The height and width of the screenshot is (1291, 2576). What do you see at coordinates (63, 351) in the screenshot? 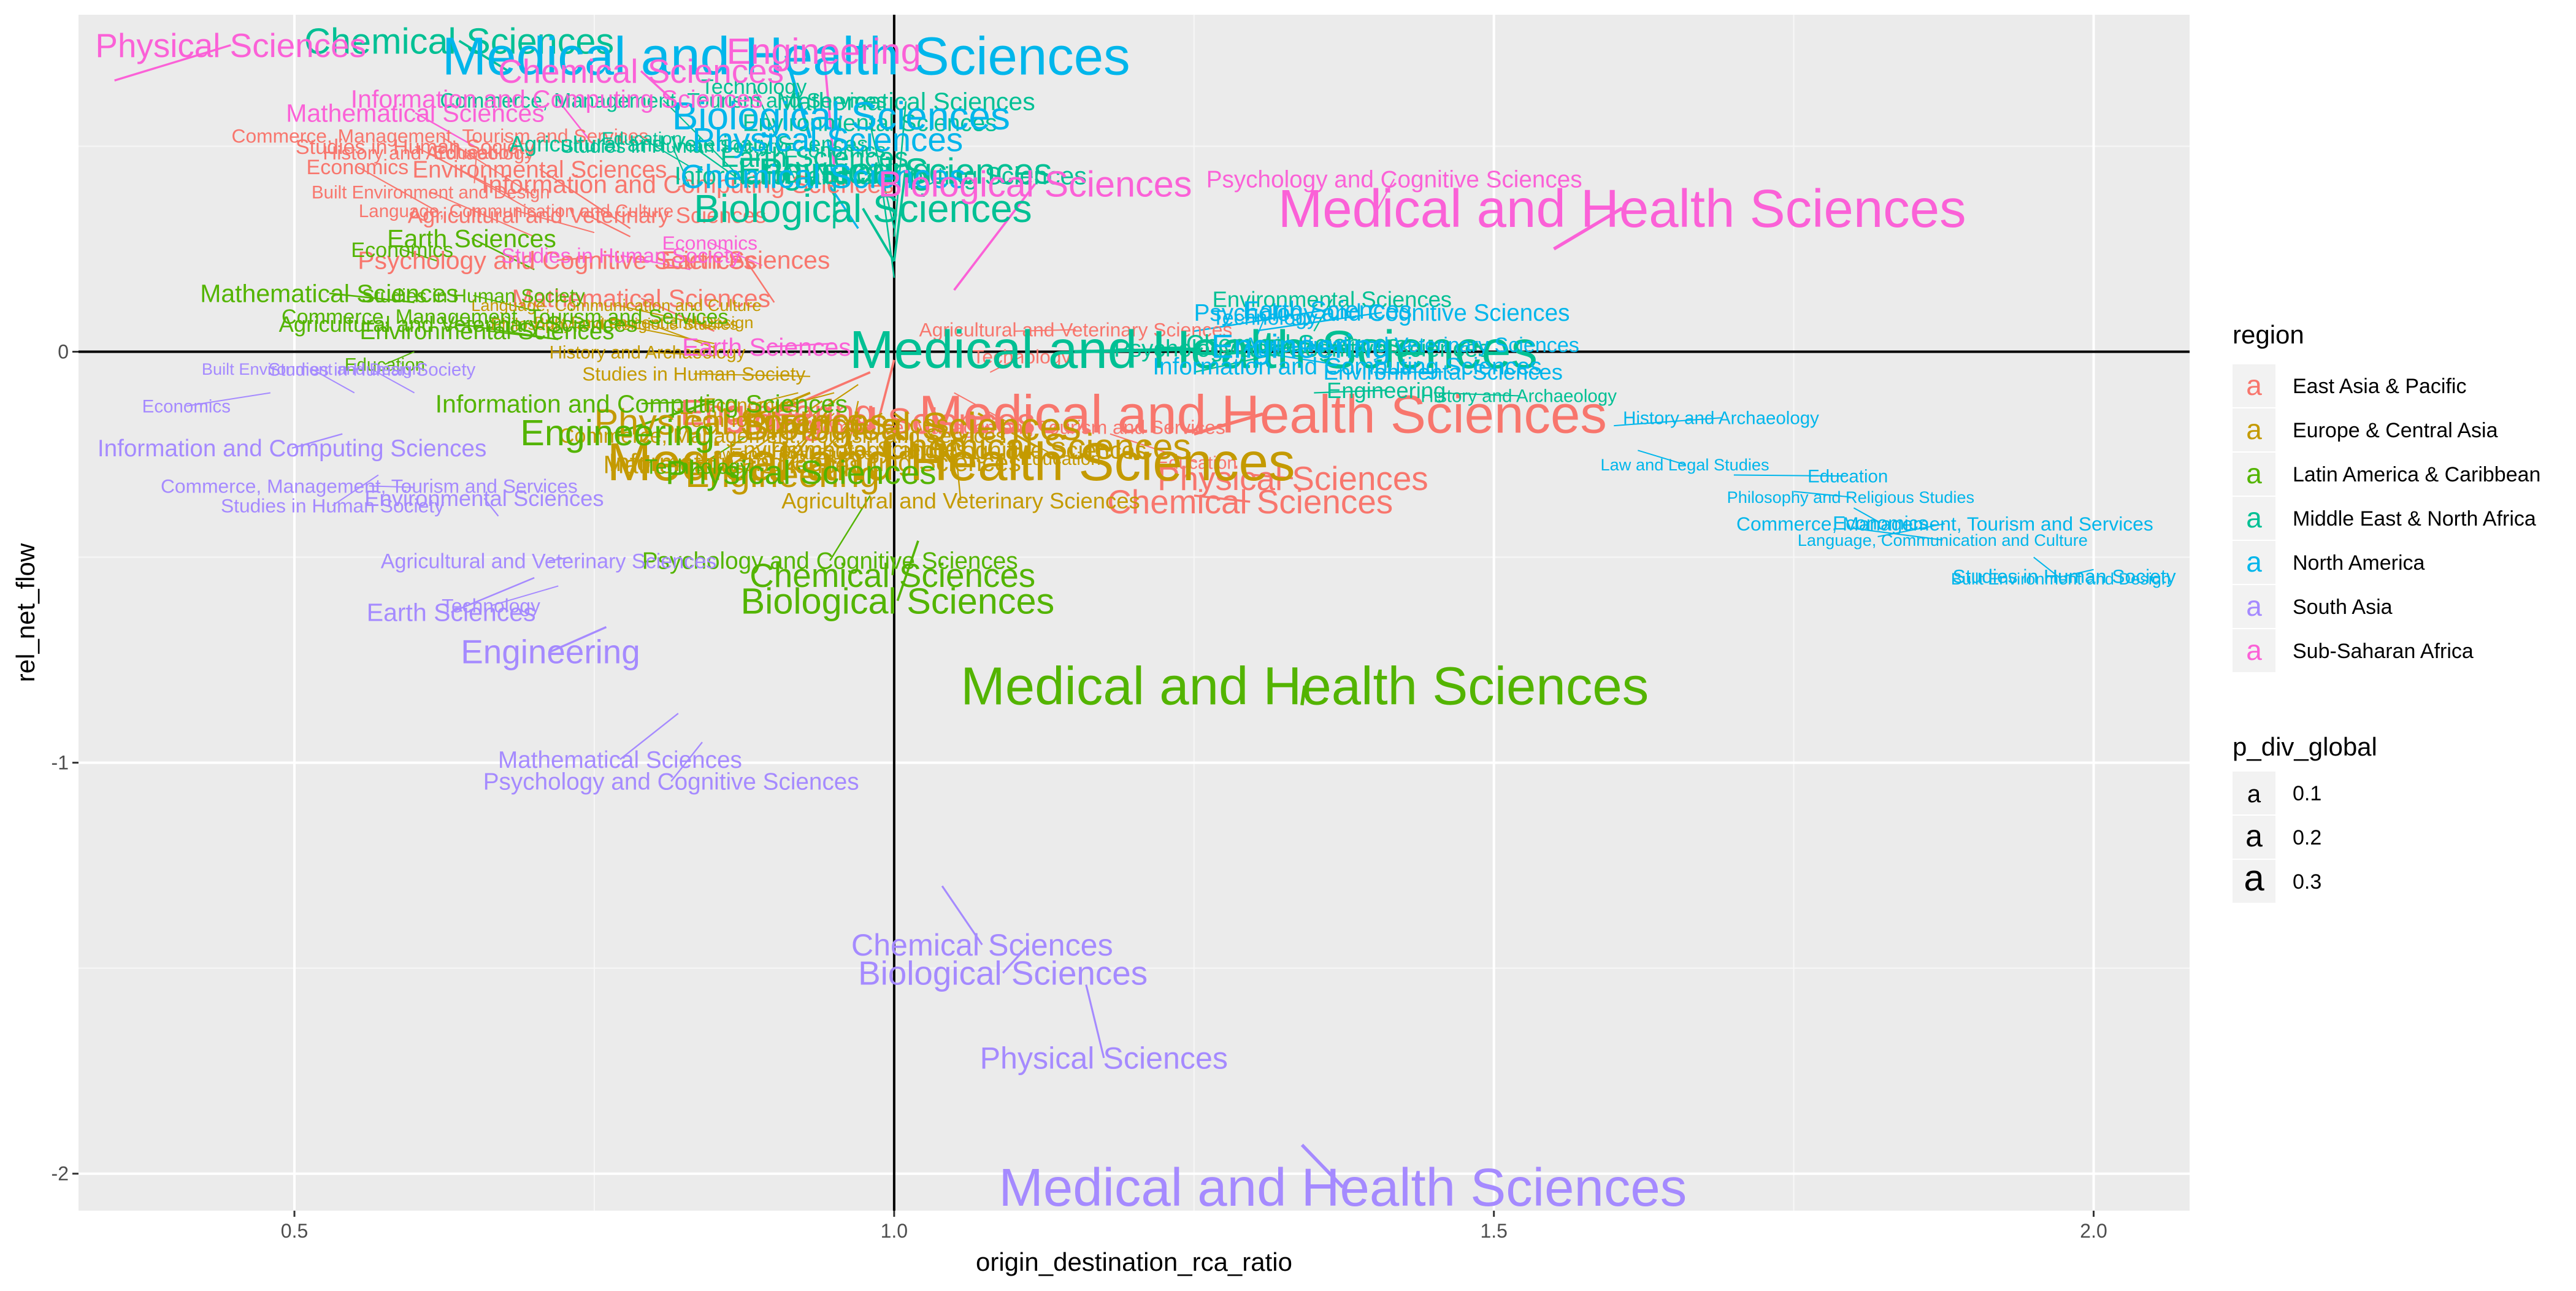
I see `y-tick-label: 0` at bounding box center [63, 351].